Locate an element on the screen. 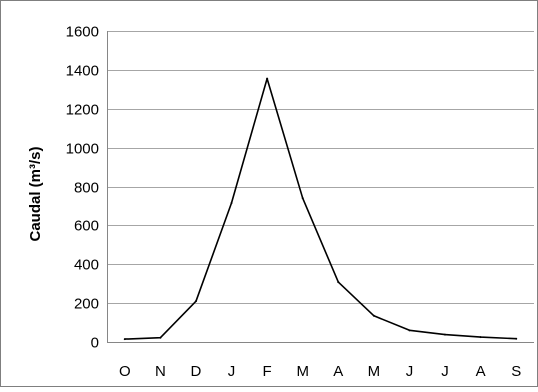 This screenshot has width=538, height=392. y-tick-label: 0 is located at coordinates (95, 343).